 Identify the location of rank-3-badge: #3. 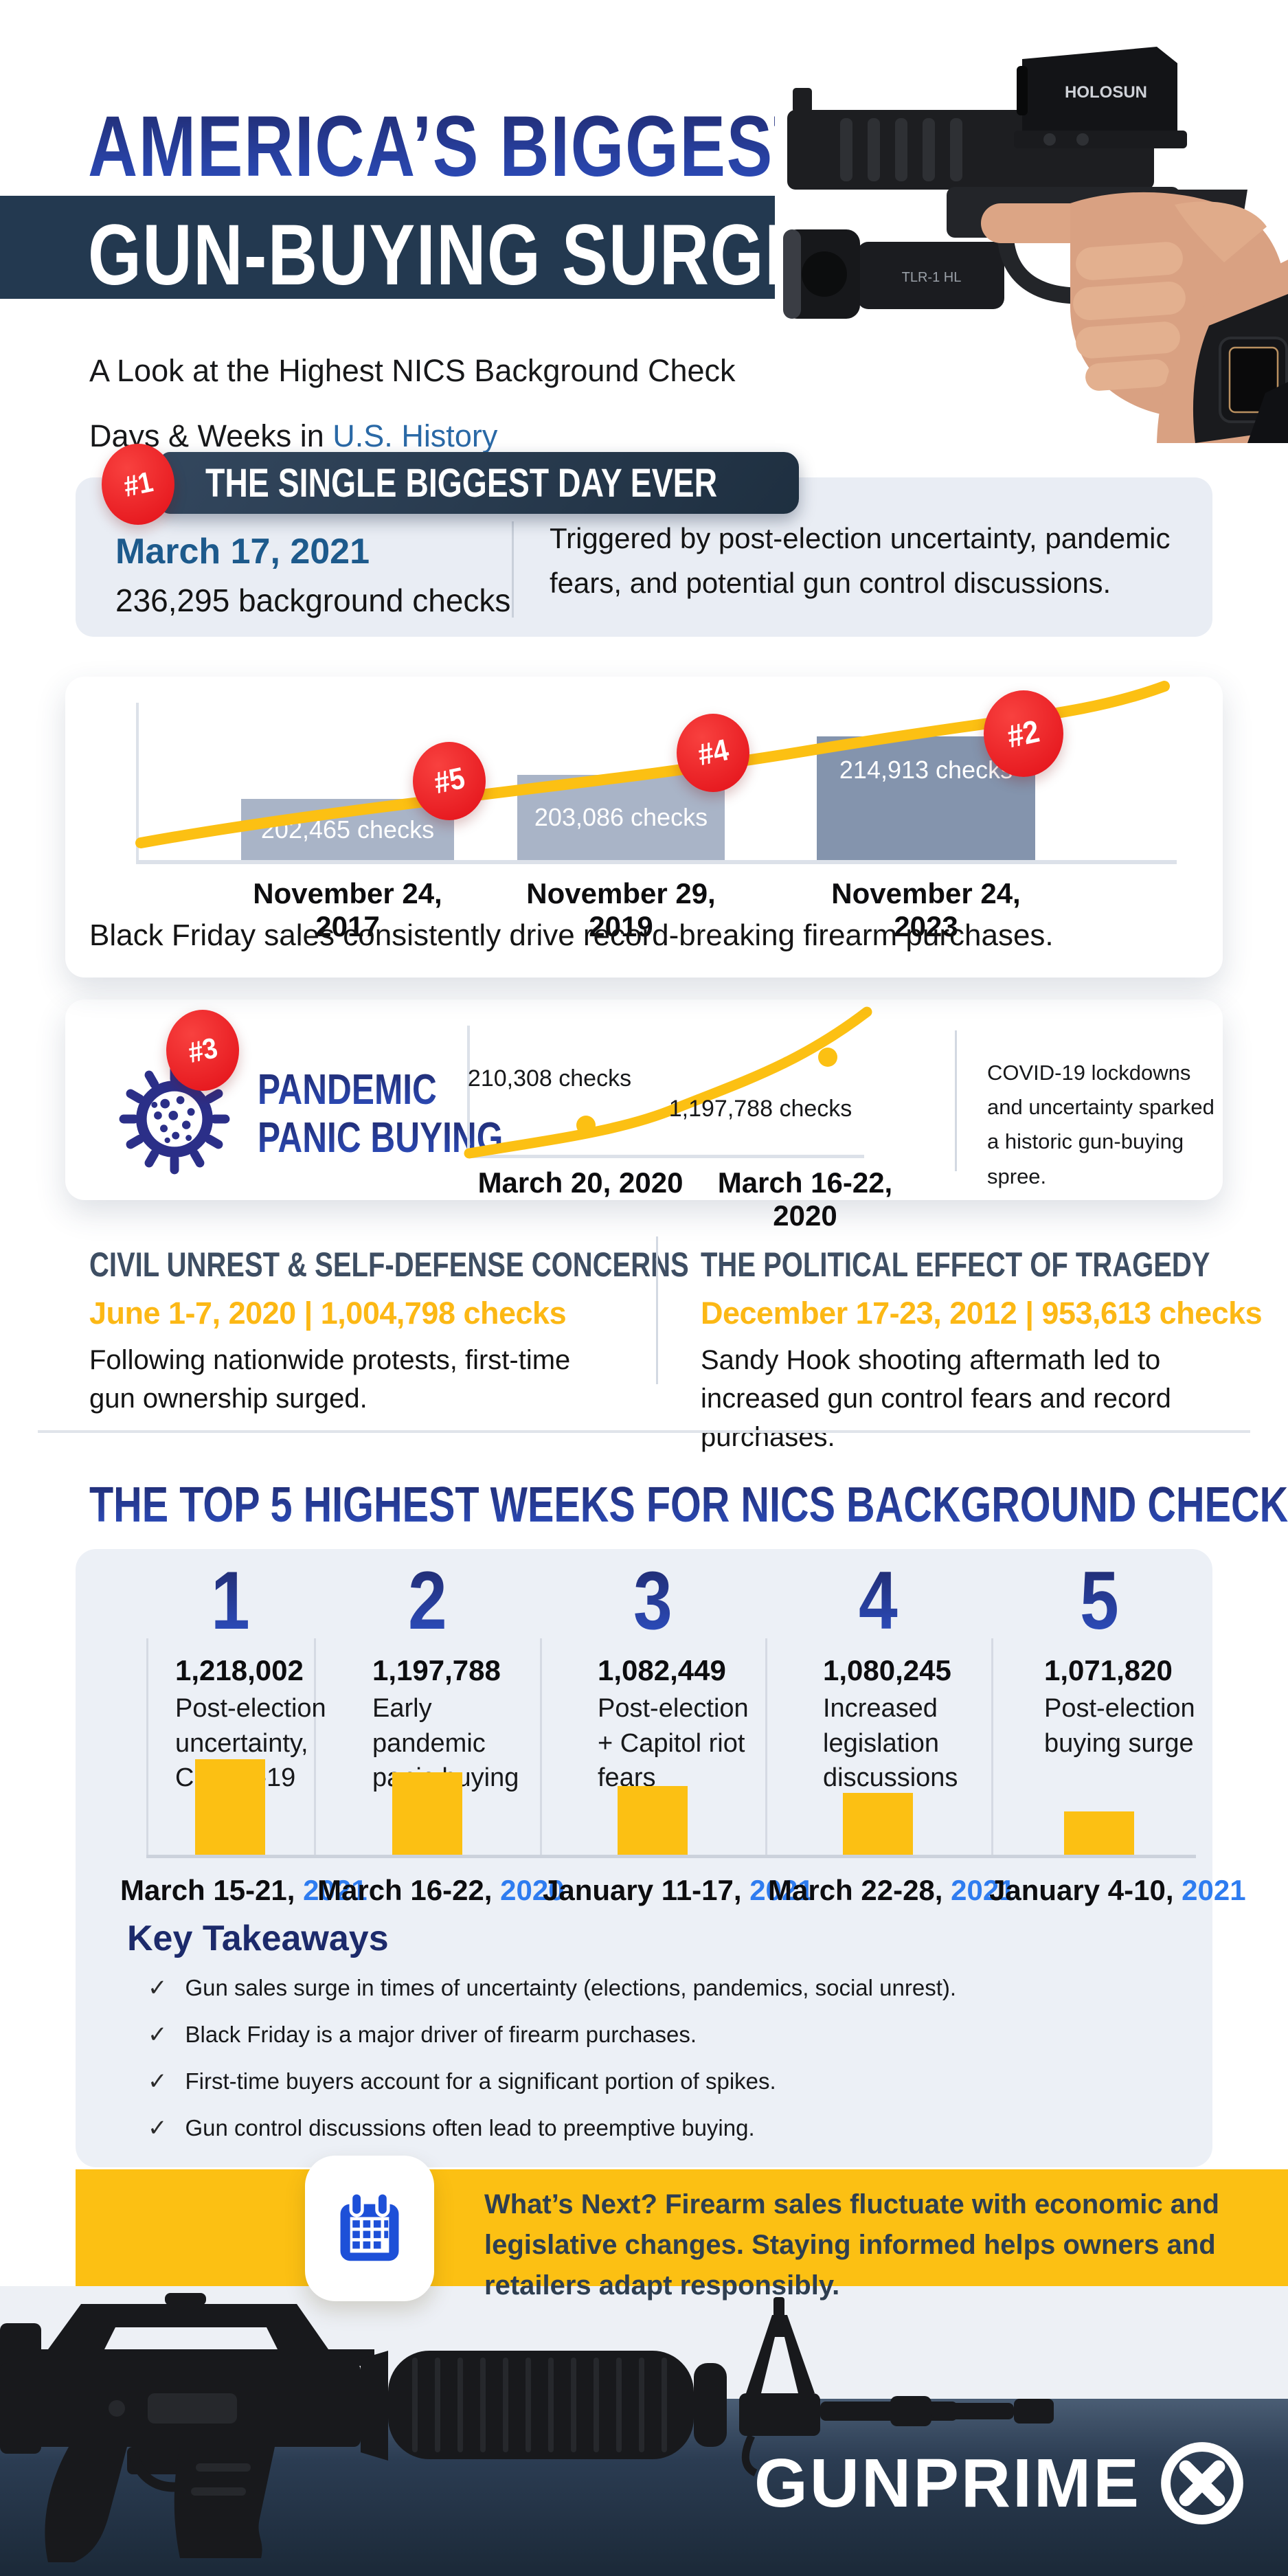
(202, 1050).